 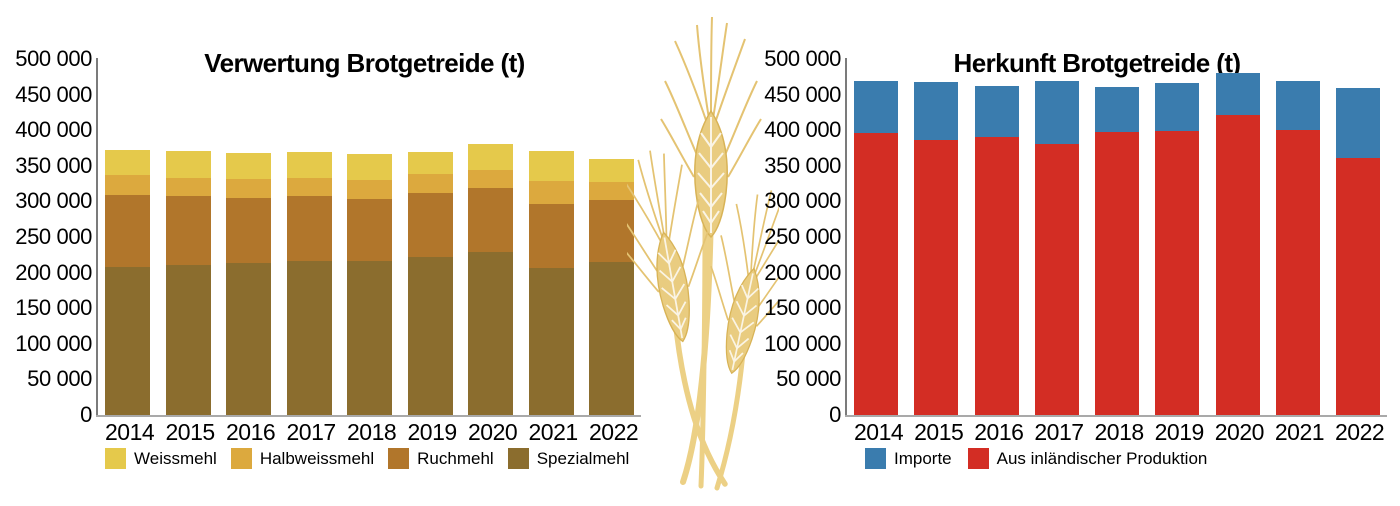 What do you see at coordinates (364, 62) in the screenshot?
I see `chart-title: Verwertung Brotgetreide (t)` at bounding box center [364, 62].